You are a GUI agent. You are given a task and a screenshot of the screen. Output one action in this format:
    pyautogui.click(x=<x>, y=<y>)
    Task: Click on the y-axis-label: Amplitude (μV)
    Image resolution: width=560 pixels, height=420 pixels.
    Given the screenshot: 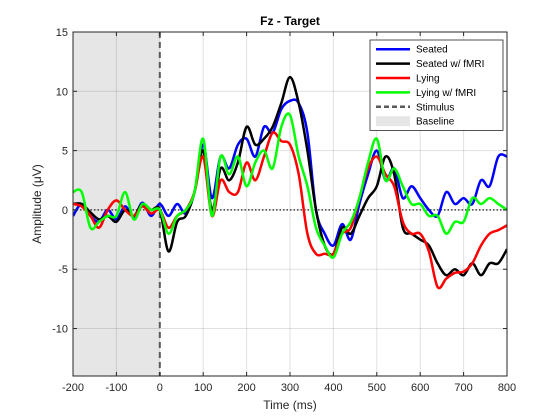 What is the action you would take?
    pyautogui.click(x=37, y=204)
    